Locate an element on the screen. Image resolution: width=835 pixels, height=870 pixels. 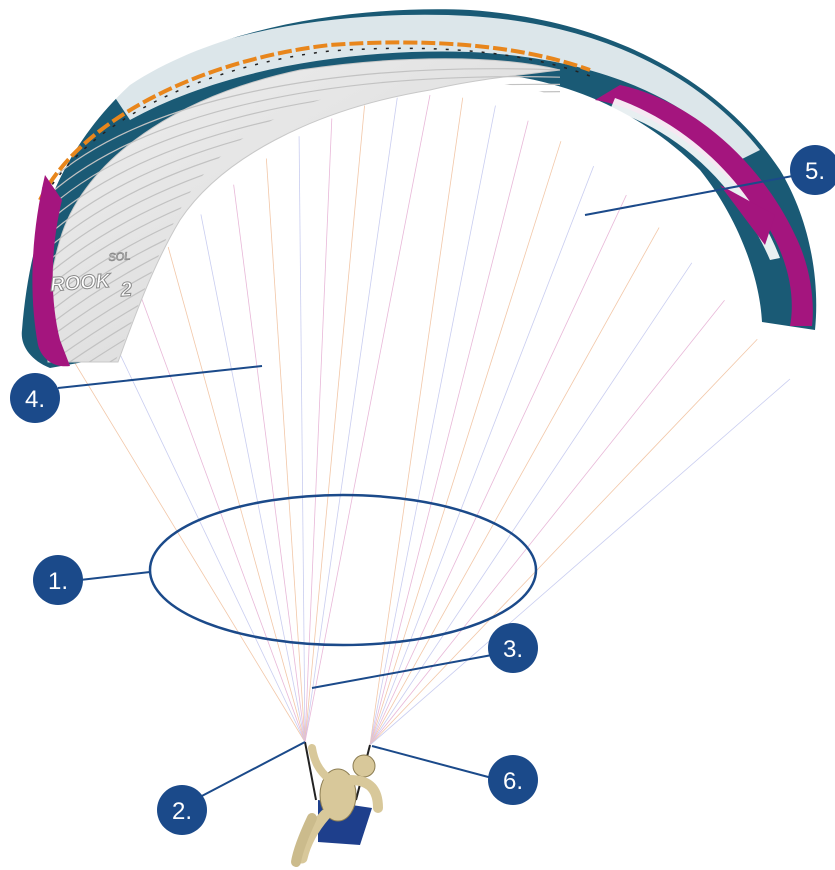
callout-2: 2. is located at coordinates (182, 810).